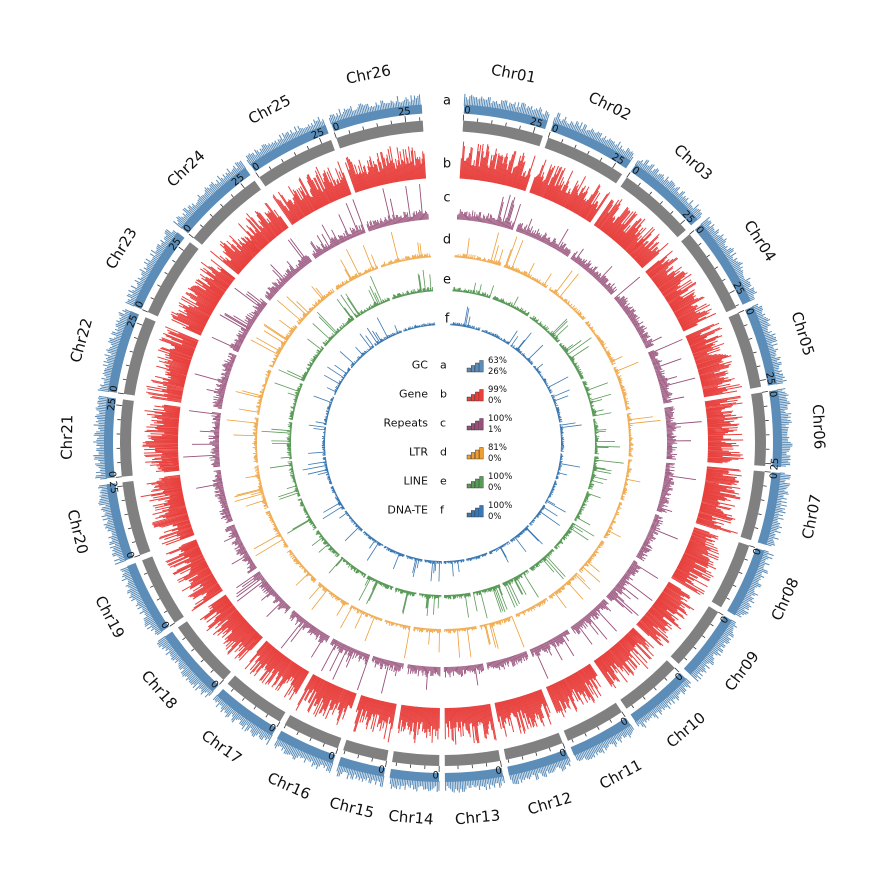 This screenshot has height=887, width=887. What do you see at coordinates (474, 780) in the screenshot?
I see `gc-segment-chr13` at bounding box center [474, 780].